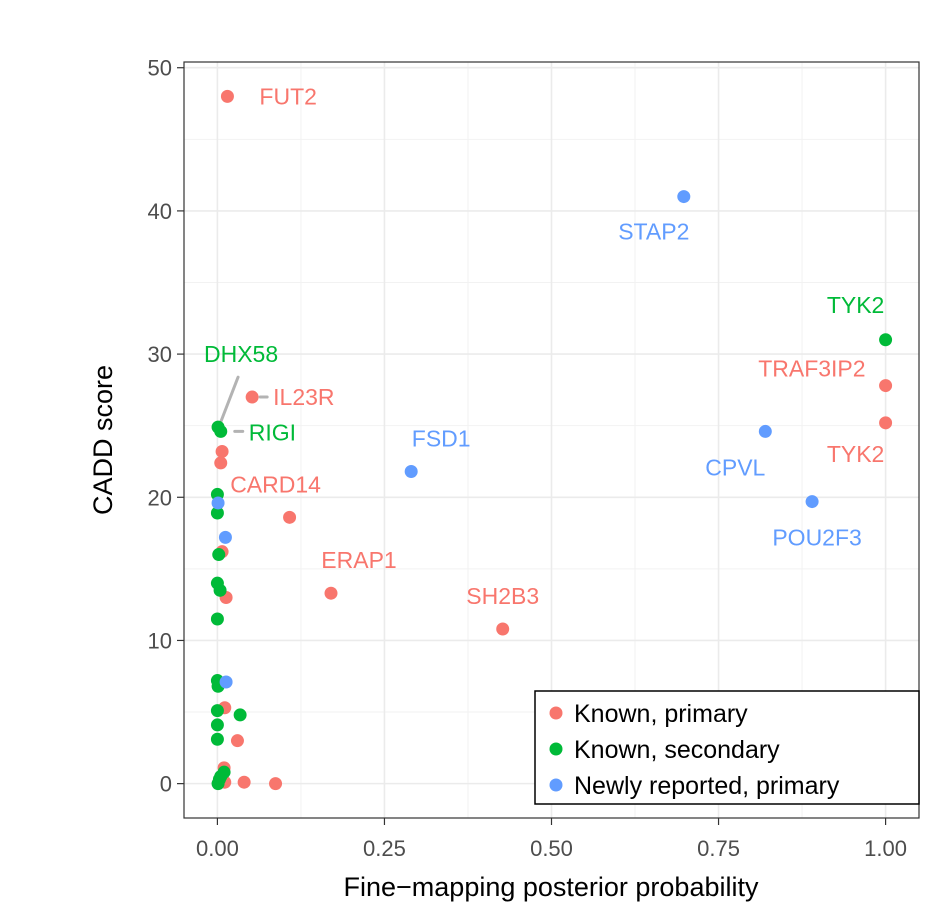  I want to click on y-tick-label: 20, so click(160, 497).